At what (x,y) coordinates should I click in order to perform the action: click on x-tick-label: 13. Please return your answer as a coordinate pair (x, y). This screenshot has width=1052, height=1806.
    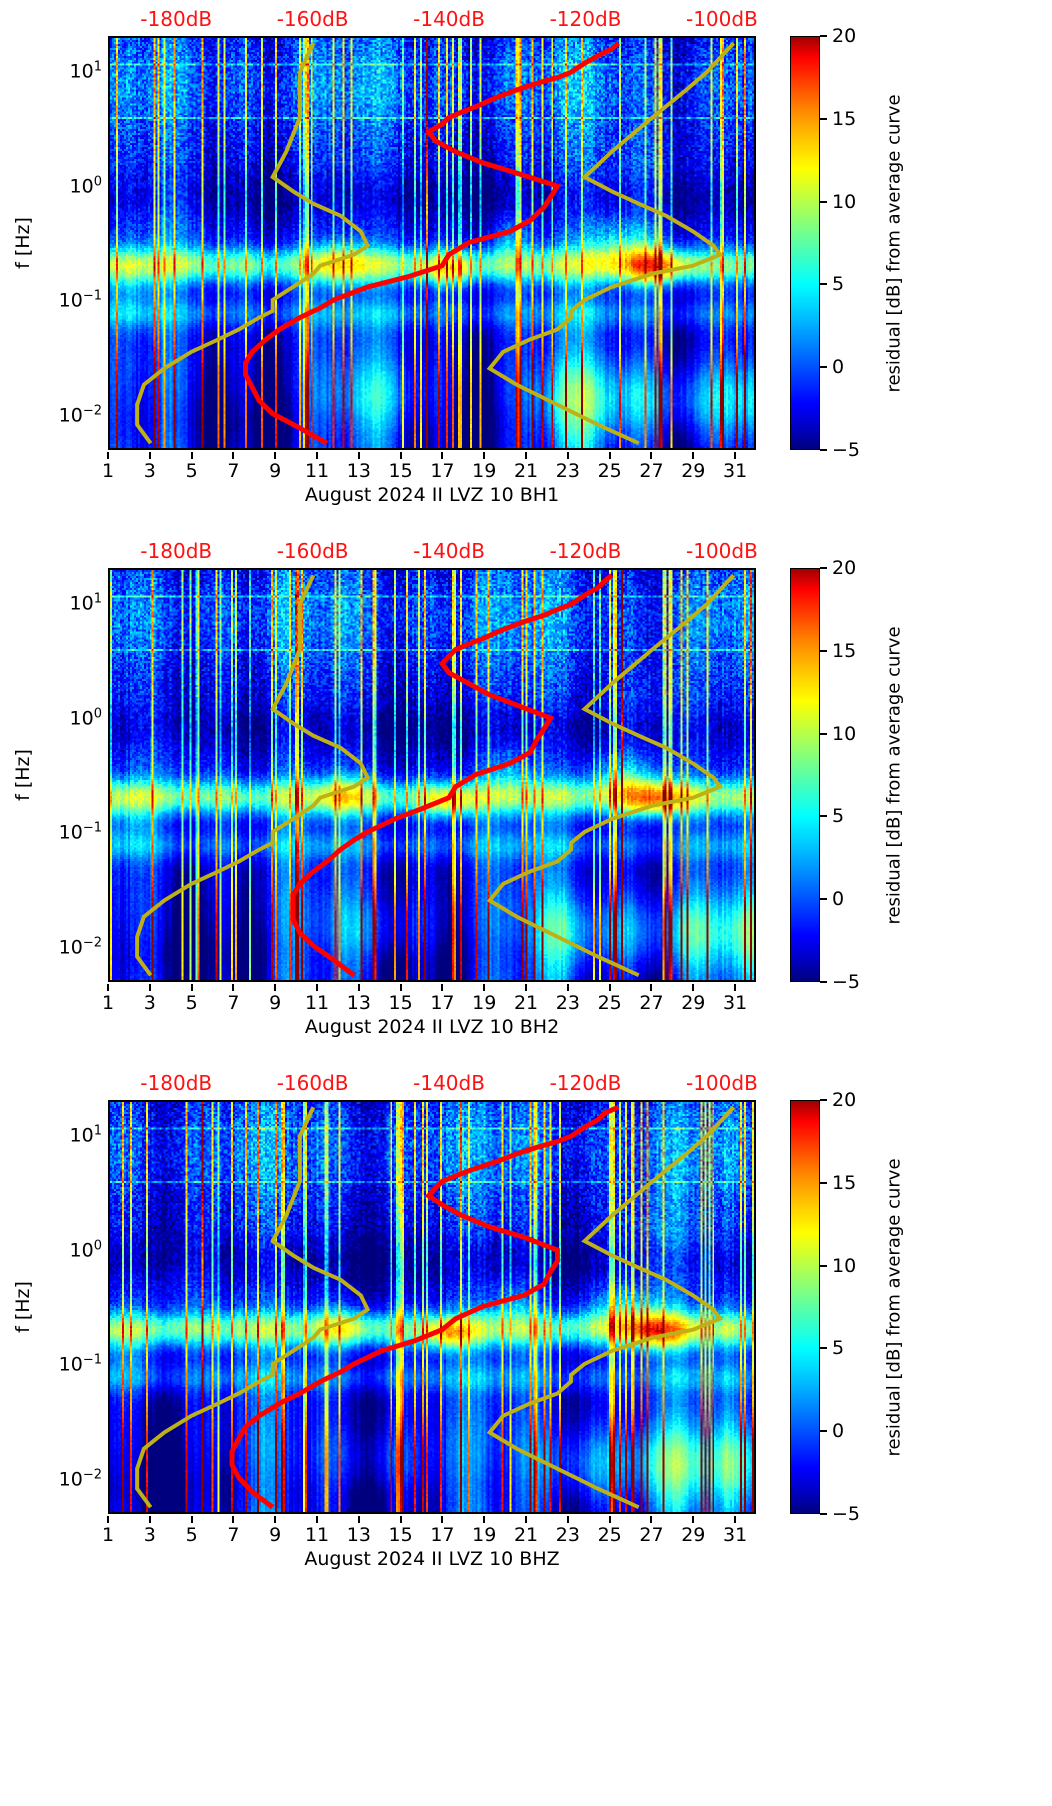
    Looking at the image, I should click on (358, 471).